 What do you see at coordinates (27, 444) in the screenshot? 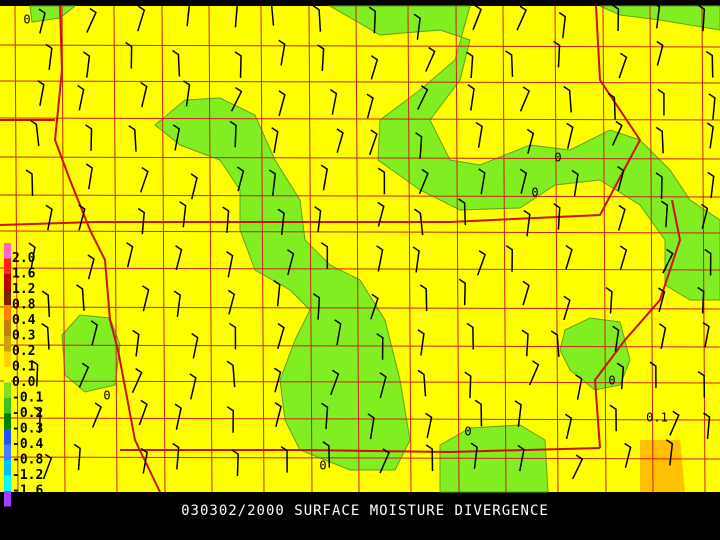
I see `legend-label: -0.4` at bounding box center [27, 444].